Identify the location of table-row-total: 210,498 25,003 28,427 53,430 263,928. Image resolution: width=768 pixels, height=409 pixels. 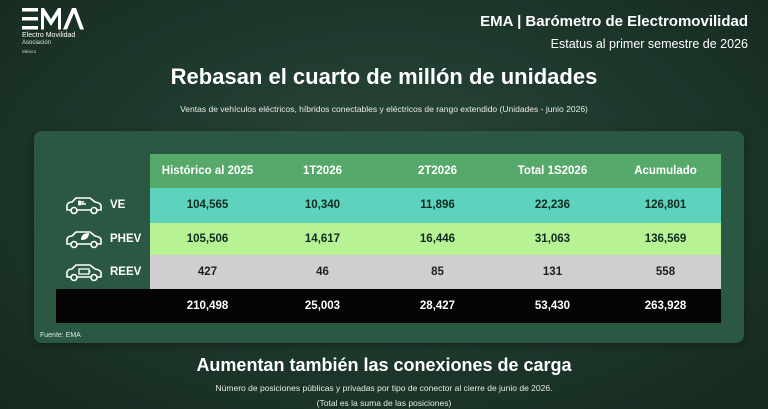
(388, 306).